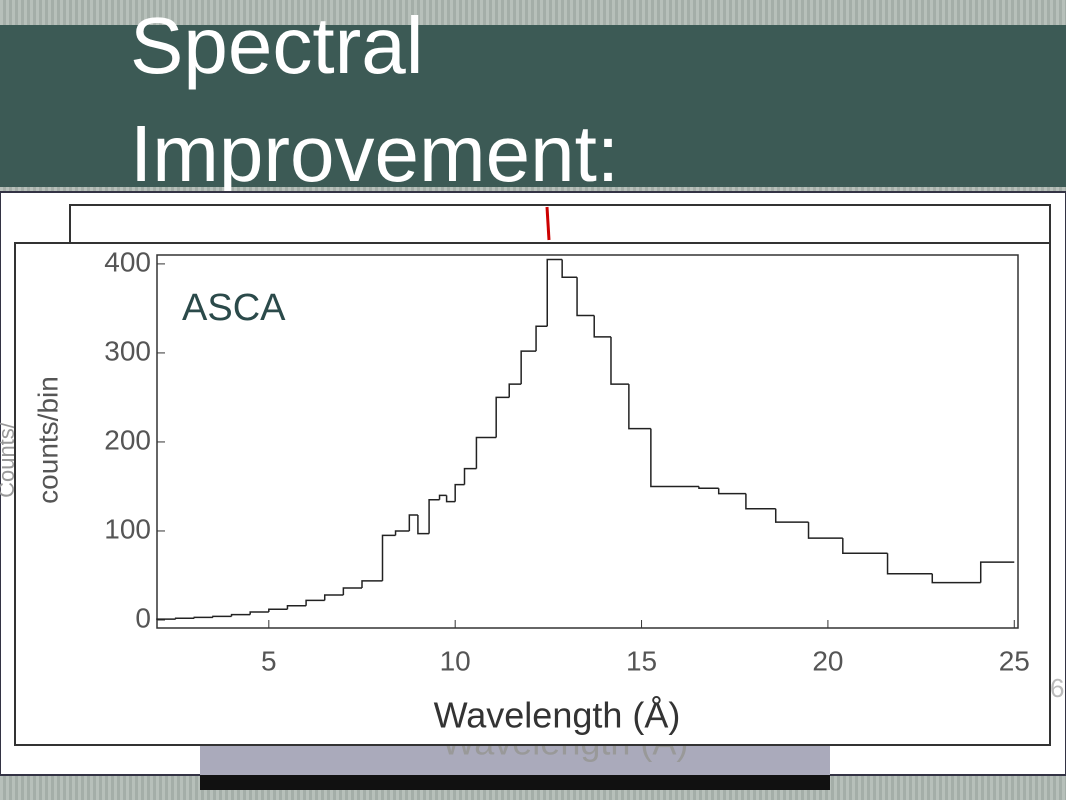  Describe the element at coordinates (143, 617) in the screenshot. I see `y-tick-label: 0` at that location.